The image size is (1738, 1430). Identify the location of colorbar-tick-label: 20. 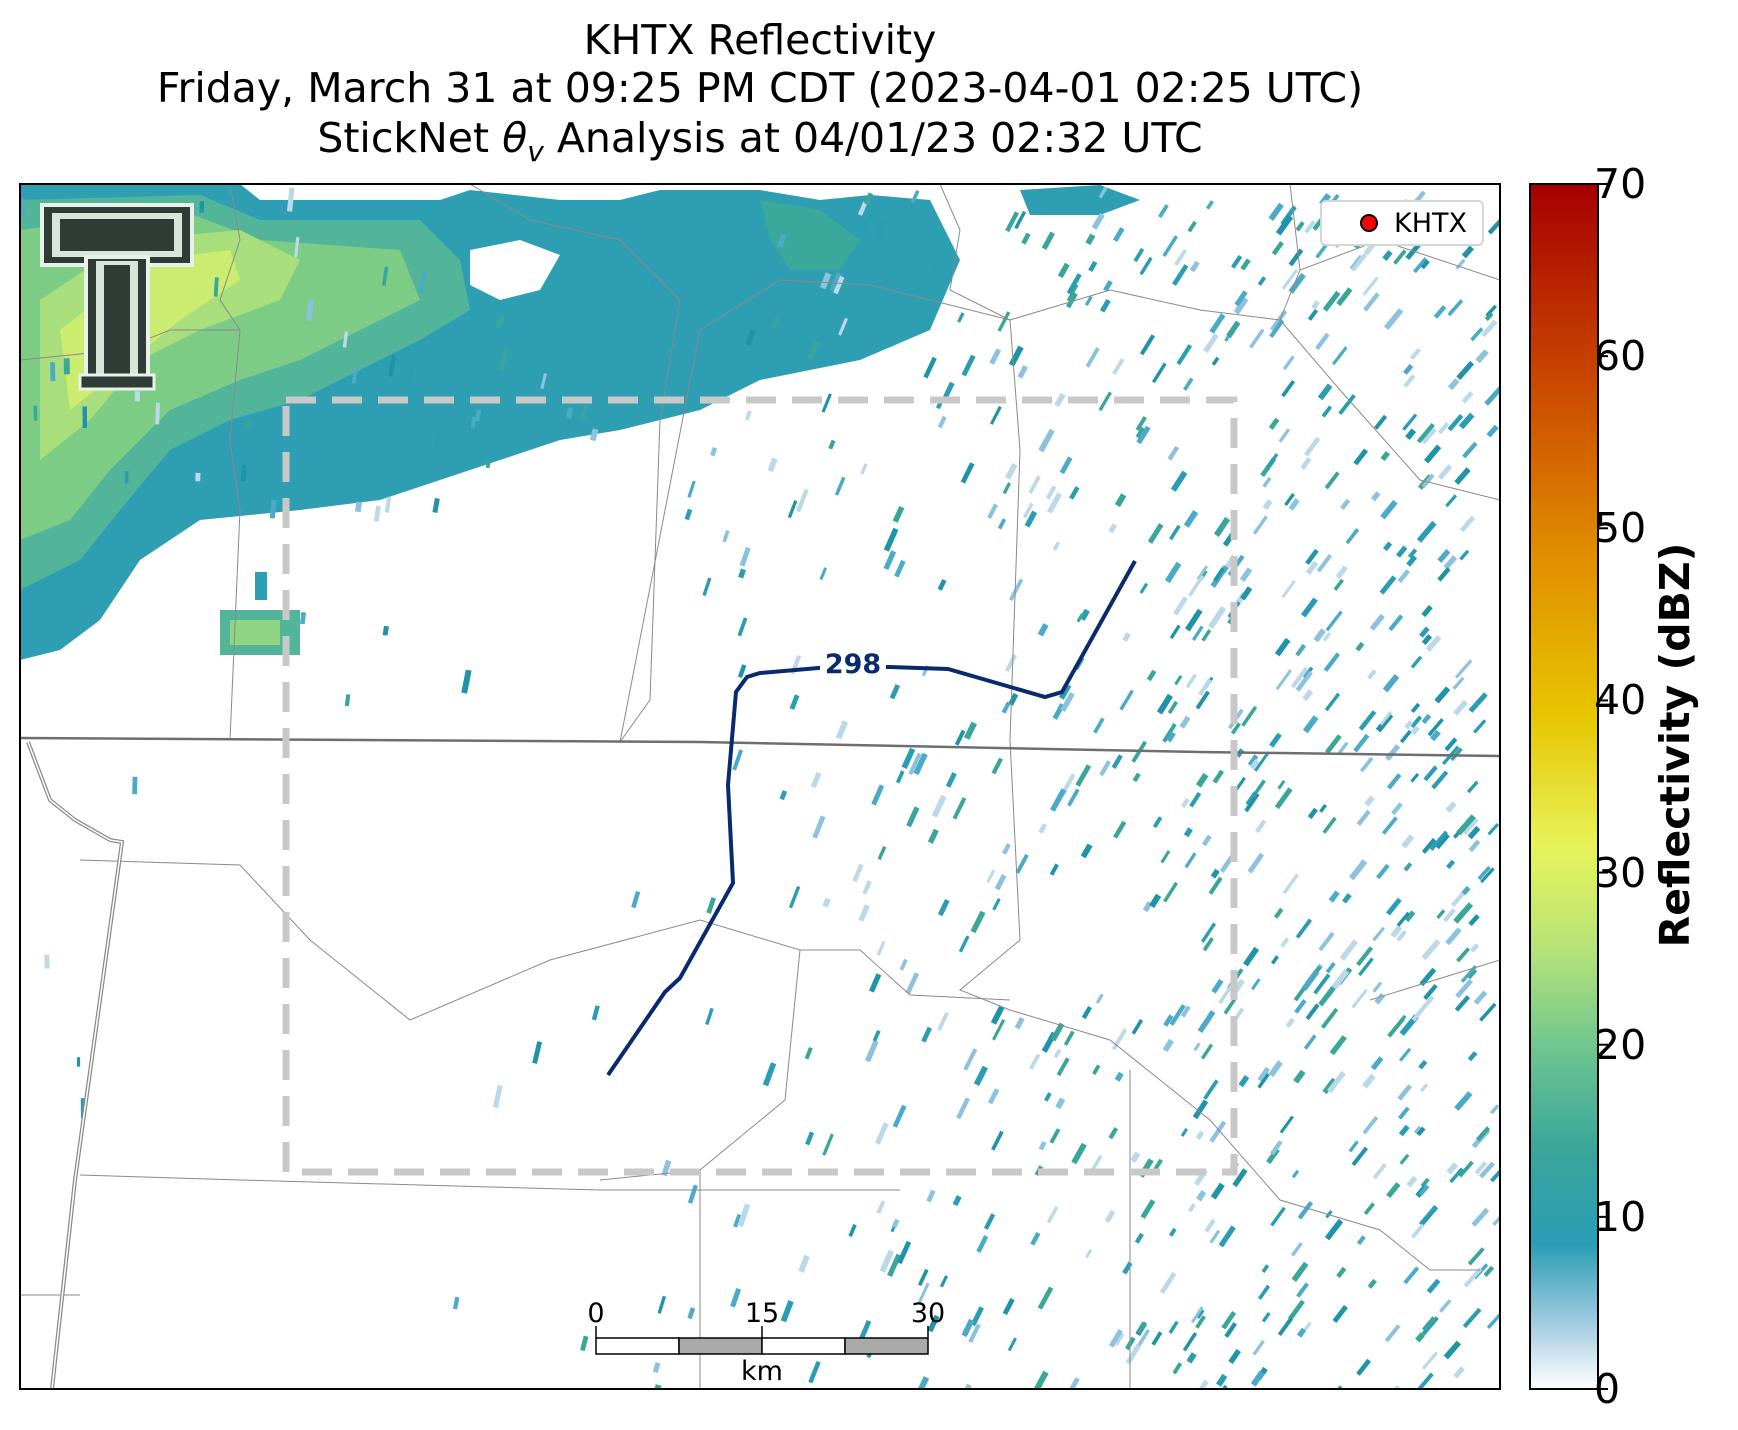
(1620, 1044).